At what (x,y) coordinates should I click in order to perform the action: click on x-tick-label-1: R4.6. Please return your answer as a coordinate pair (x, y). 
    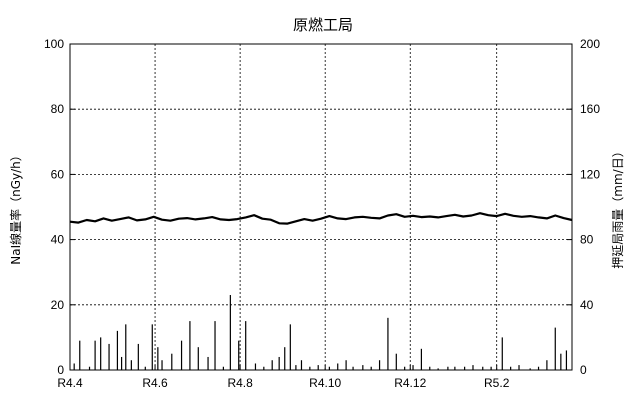
    Looking at the image, I should click on (155, 383).